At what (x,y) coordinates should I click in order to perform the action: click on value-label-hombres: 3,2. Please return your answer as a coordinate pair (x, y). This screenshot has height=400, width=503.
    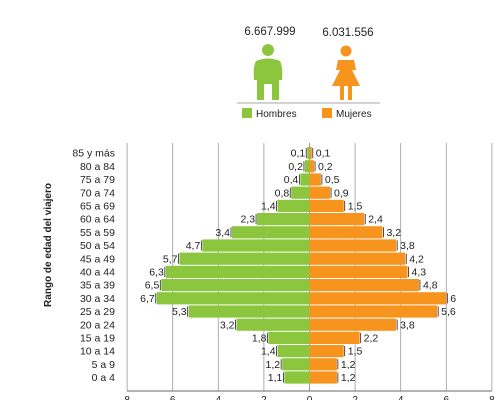
    Looking at the image, I should click on (227, 325).